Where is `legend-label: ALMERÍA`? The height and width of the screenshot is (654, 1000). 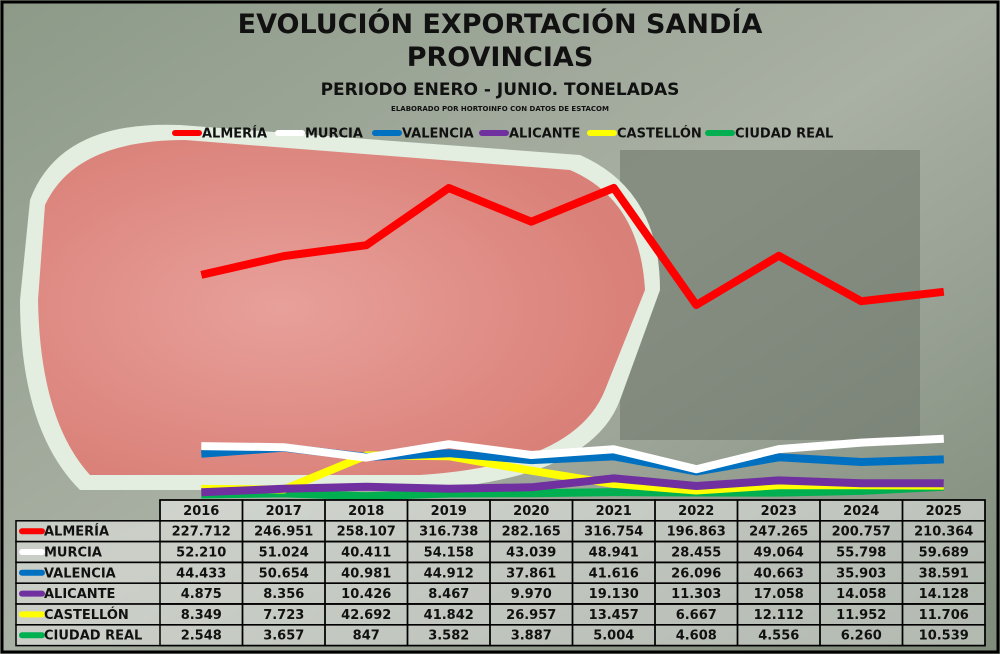 legend-label: ALMERÍA is located at coordinates (234, 134).